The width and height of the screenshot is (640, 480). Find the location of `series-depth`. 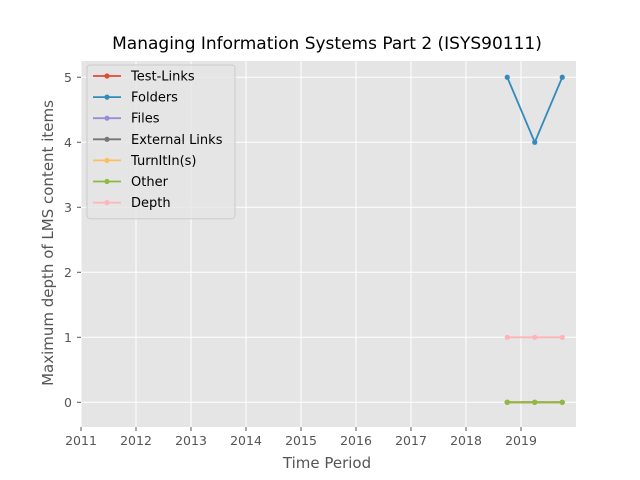

series-depth is located at coordinates (534, 337).